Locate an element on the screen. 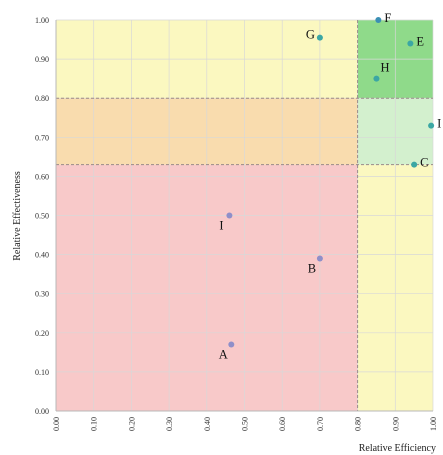 This screenshot has width=443, height=455. y-tick-label: 0.90 is located at coordinates (42, 59).